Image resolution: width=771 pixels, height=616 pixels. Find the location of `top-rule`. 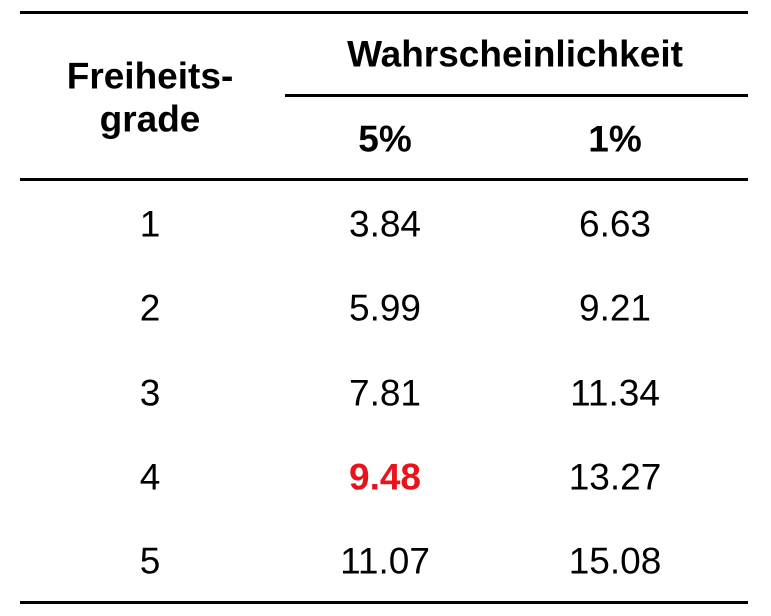

top-rule is located at coordinates (384, 12).